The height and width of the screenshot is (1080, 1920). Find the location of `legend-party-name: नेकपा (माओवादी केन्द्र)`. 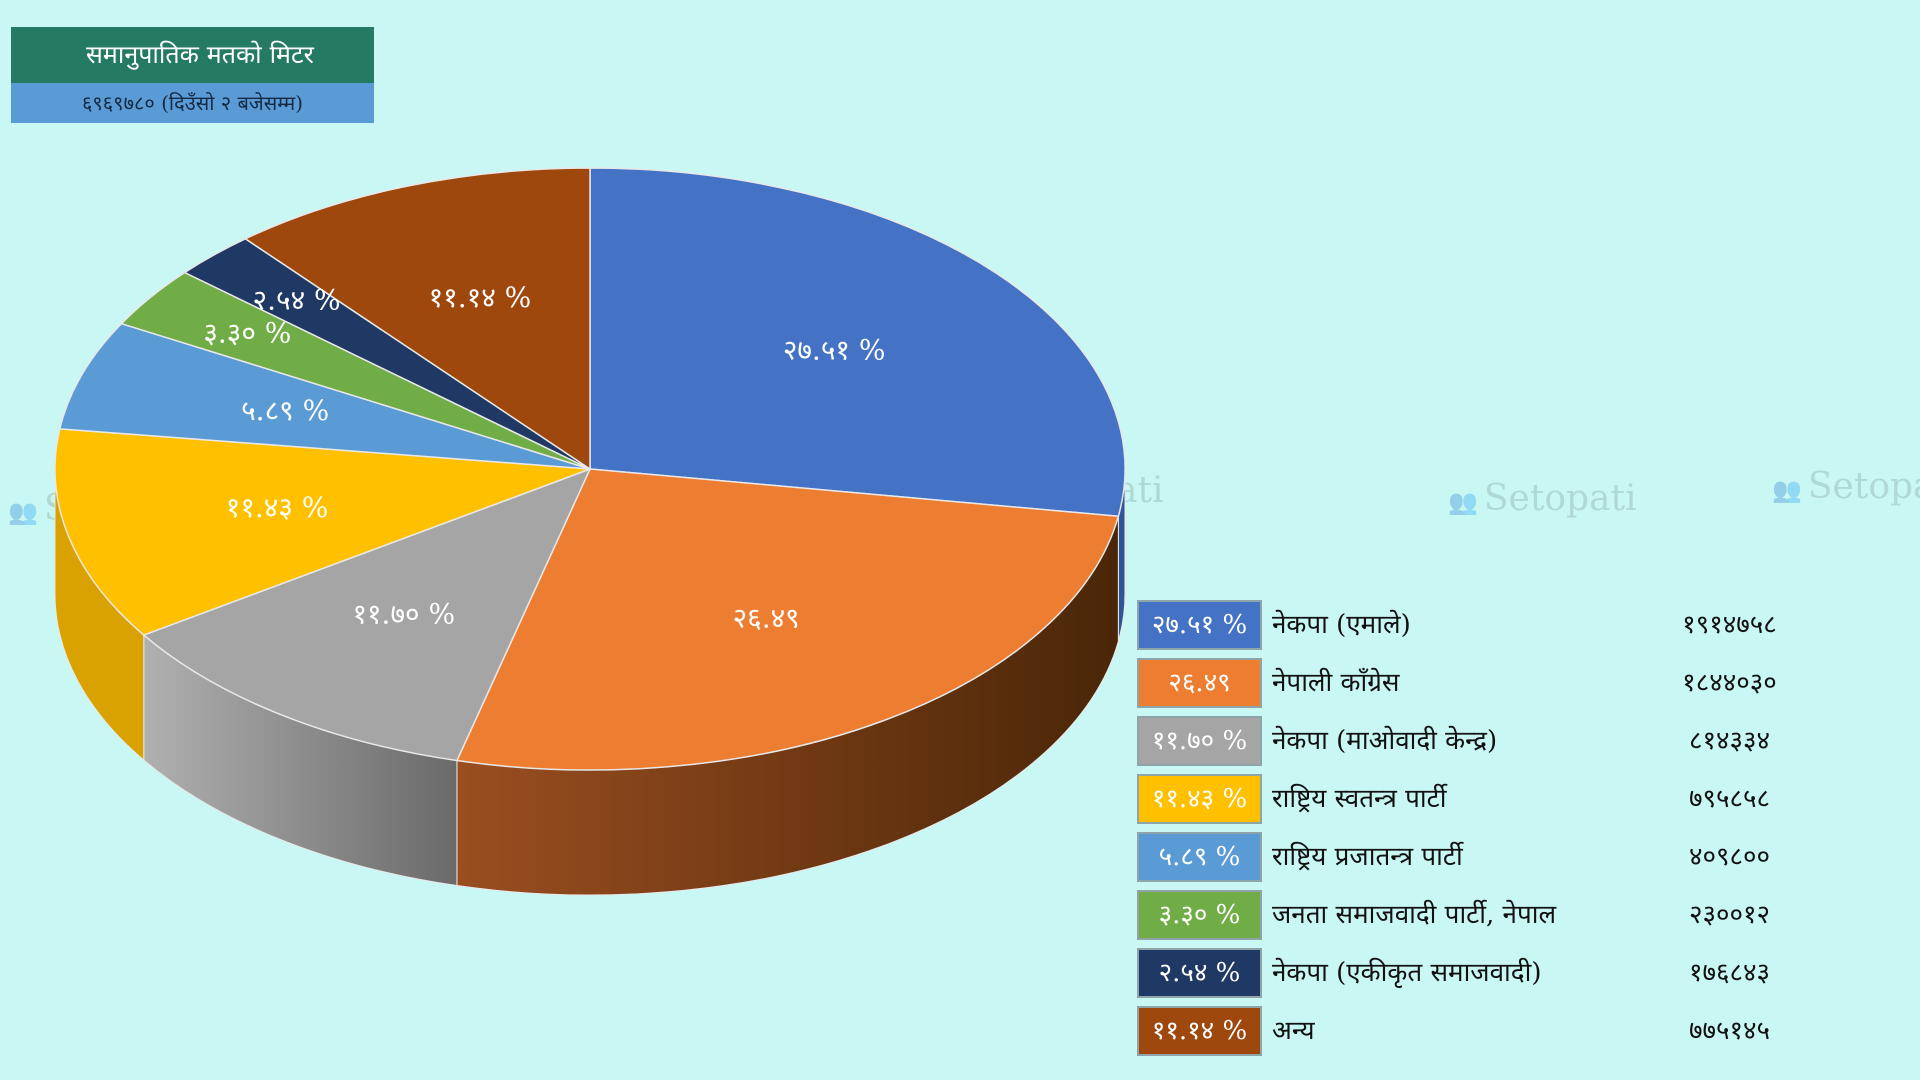

legend-party-name: नेकपा (माओवादी केन्द्र) is located at coordinates (1385, 741).